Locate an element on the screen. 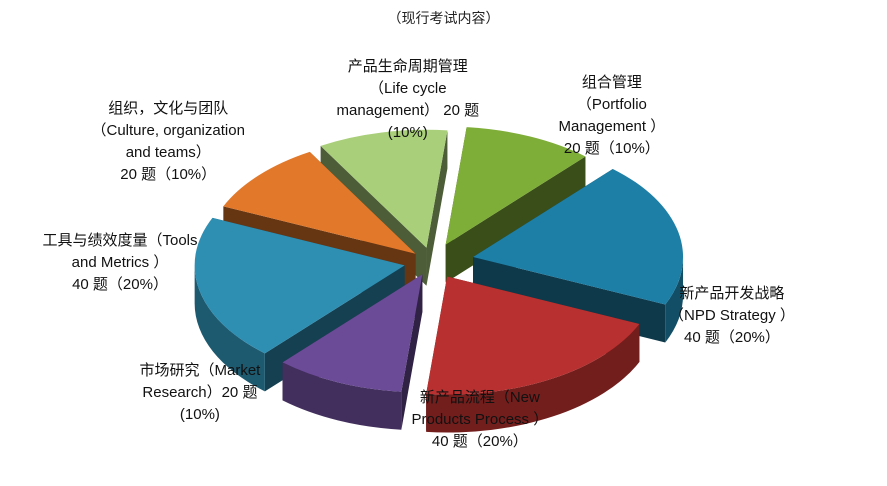 This screenshot has height=486, width=887. slice-label-7: 产品生命周期管理 （Life cycle management） 20 题 (10%) is located at coordinates (408, 100).